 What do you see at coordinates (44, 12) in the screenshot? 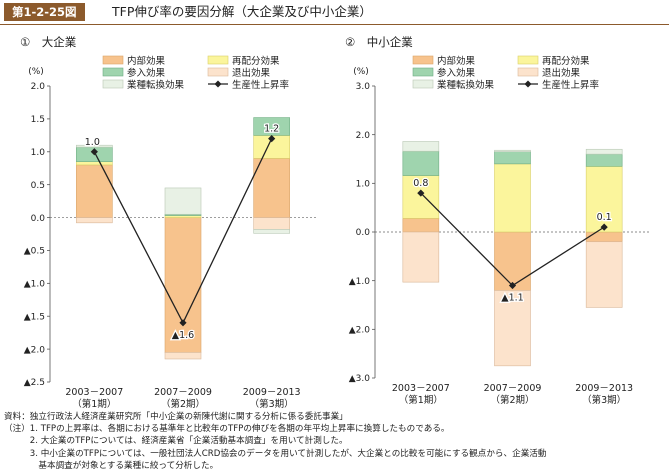
I see `figure-number-badge: 第1-2-25図` at bounding box center [44, 12].